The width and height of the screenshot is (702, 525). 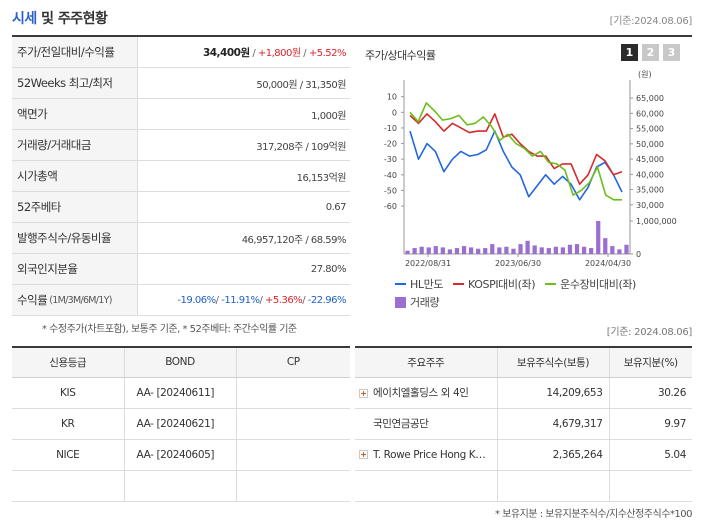 I want to click on shares-label: 발행주식수/유동비율, so click(x=75, y=238).